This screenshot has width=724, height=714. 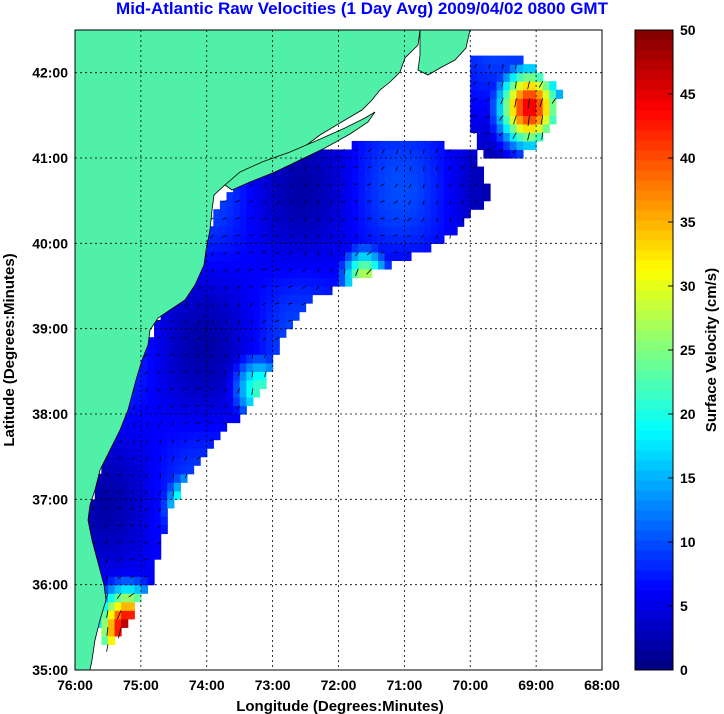 I want to click on y-tick-label: 39:00, so click(x=50, y=329).